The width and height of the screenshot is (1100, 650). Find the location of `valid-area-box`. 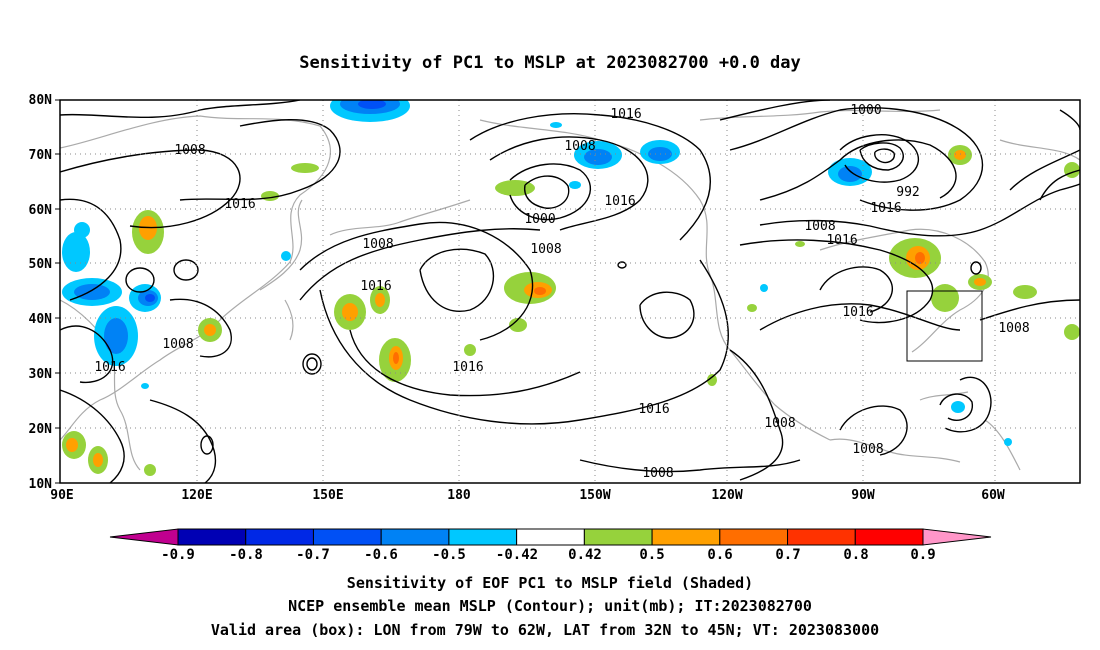

valid-area-box is located at coordinates (944, 326).